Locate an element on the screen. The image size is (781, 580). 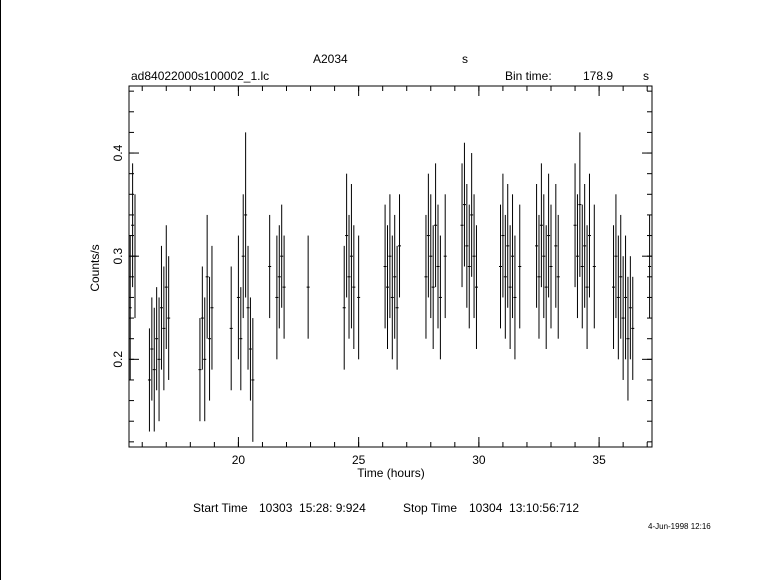
stop-time-value: 10304 13:10:56:712 is located at coordinates (524, 508).